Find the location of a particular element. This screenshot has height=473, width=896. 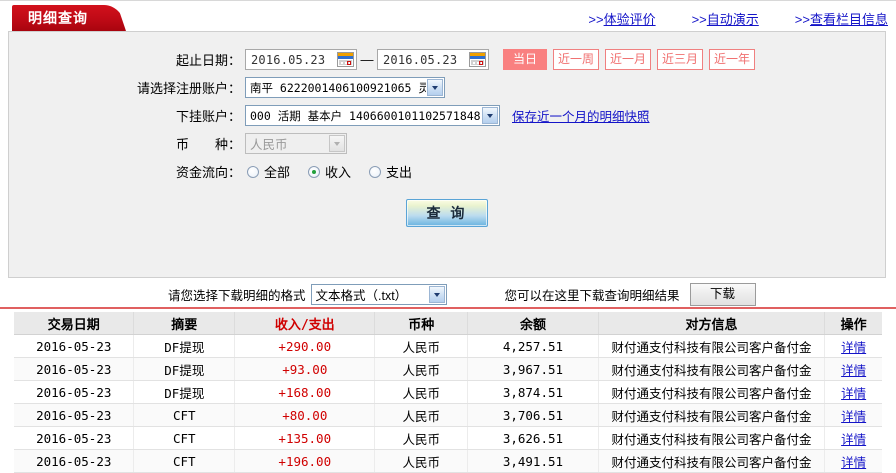

cell-amount: +290.00 is located at coordinates (305, 346).